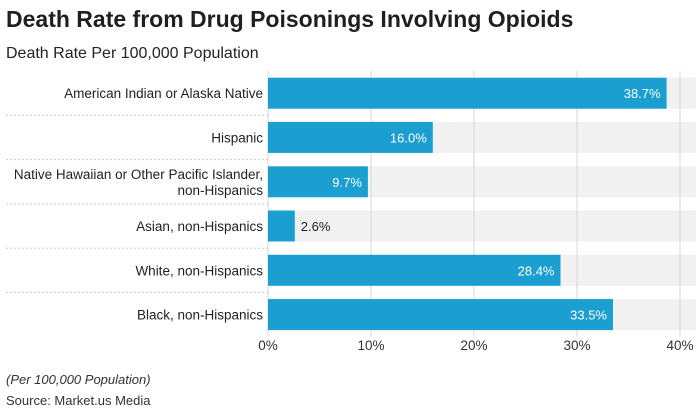 The height and width of the screenshot is (413, 700). I want to click on category-label: Asian, non-Hispanics, so click(199, 226).